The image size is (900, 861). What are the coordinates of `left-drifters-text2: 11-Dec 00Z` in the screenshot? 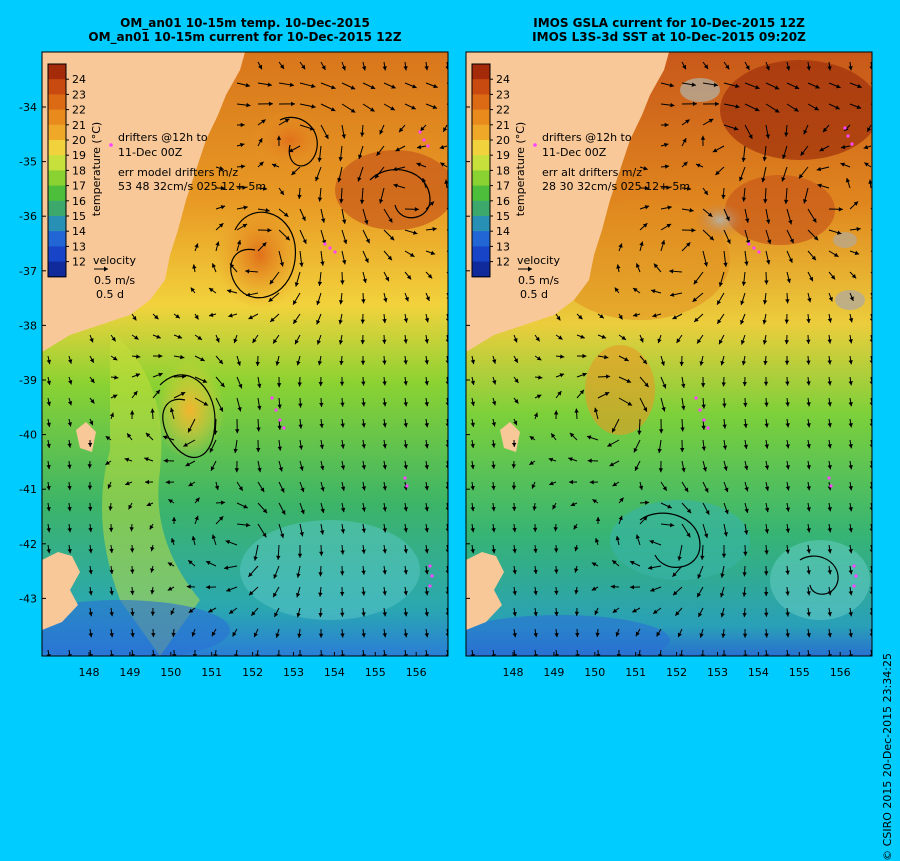 It's located at (150, 152).